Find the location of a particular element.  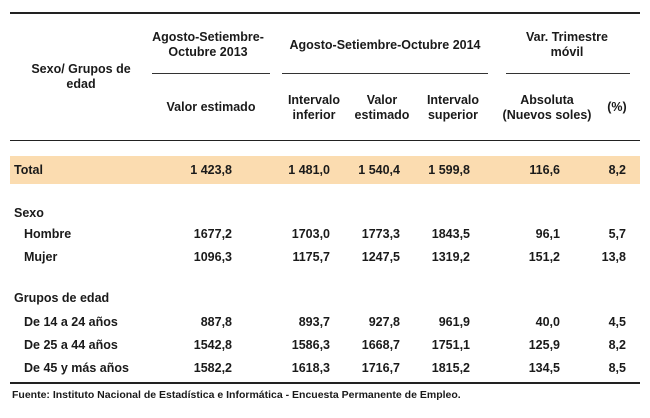

edad-14-24-absoluta: 40,0 is located at coordinates (547, 322).